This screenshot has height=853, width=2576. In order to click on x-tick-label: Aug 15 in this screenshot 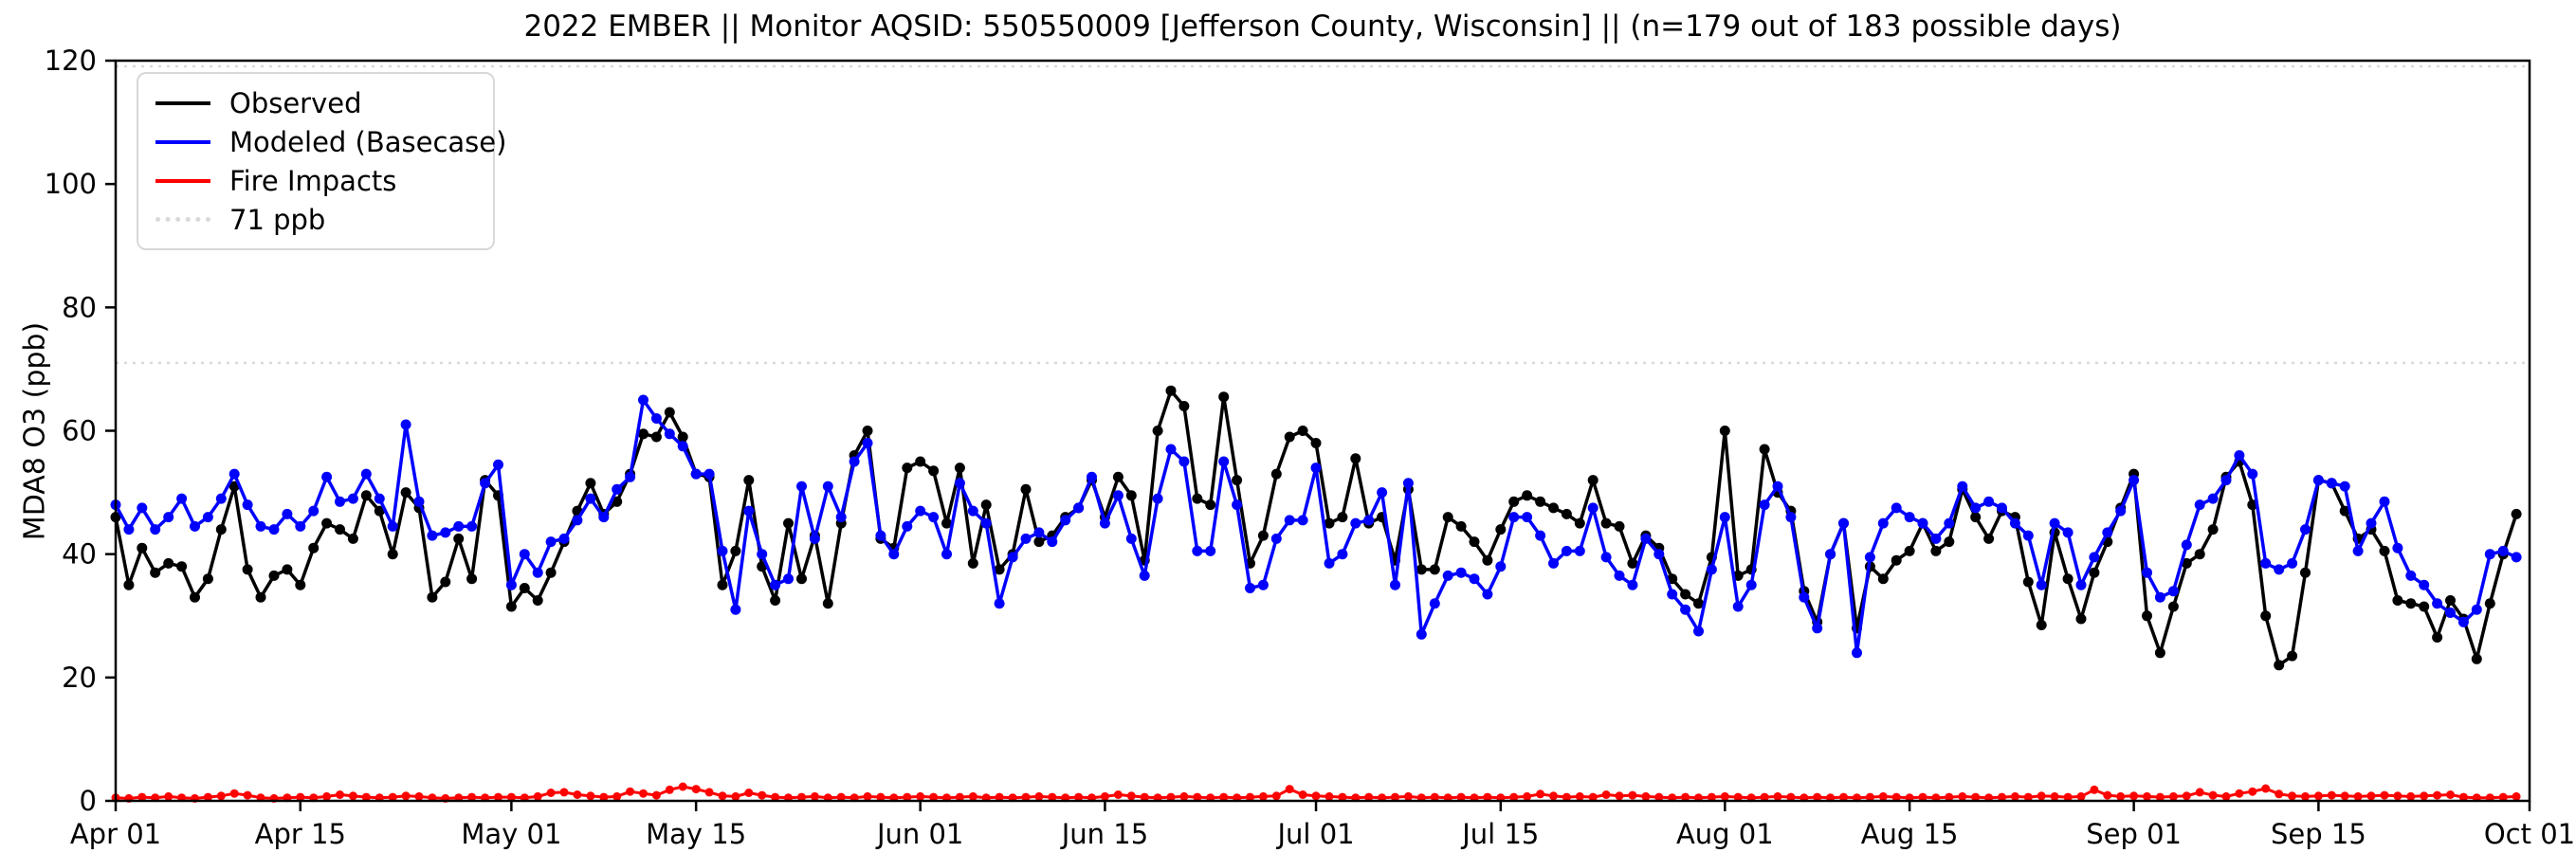, I will do `click(1910, 834)`.